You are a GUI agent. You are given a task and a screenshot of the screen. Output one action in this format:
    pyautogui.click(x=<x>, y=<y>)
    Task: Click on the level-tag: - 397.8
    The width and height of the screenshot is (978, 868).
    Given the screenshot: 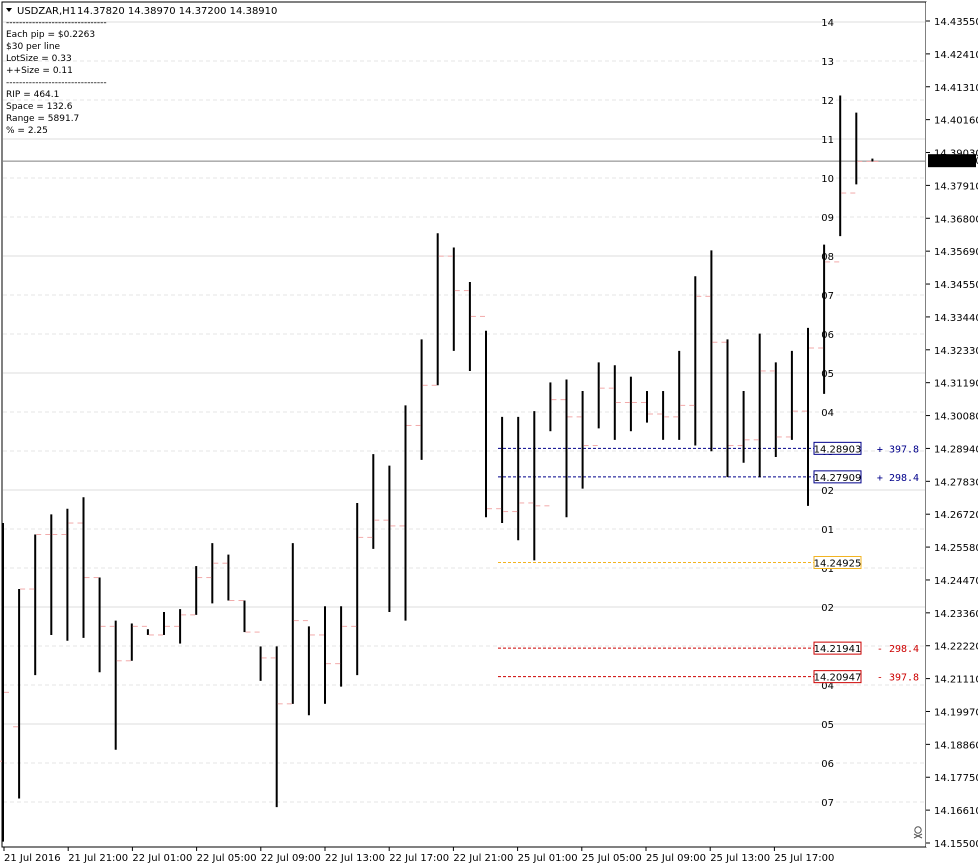 What is the action you would take?
    pyautogui.click(x=898, y=678)
    